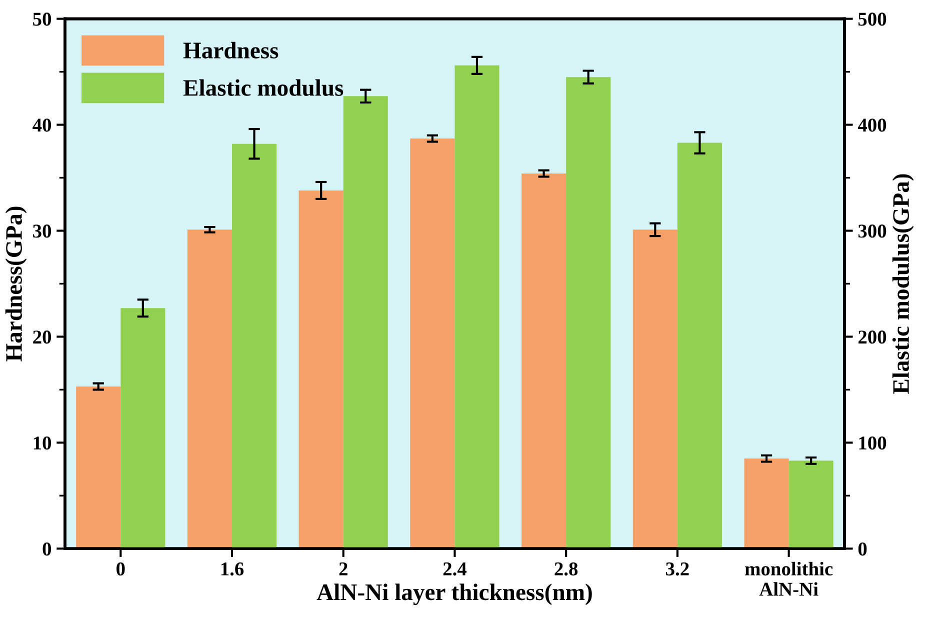 The image size is (928, 627). I want to click on y-tick-label: 50, so click(42, 19).